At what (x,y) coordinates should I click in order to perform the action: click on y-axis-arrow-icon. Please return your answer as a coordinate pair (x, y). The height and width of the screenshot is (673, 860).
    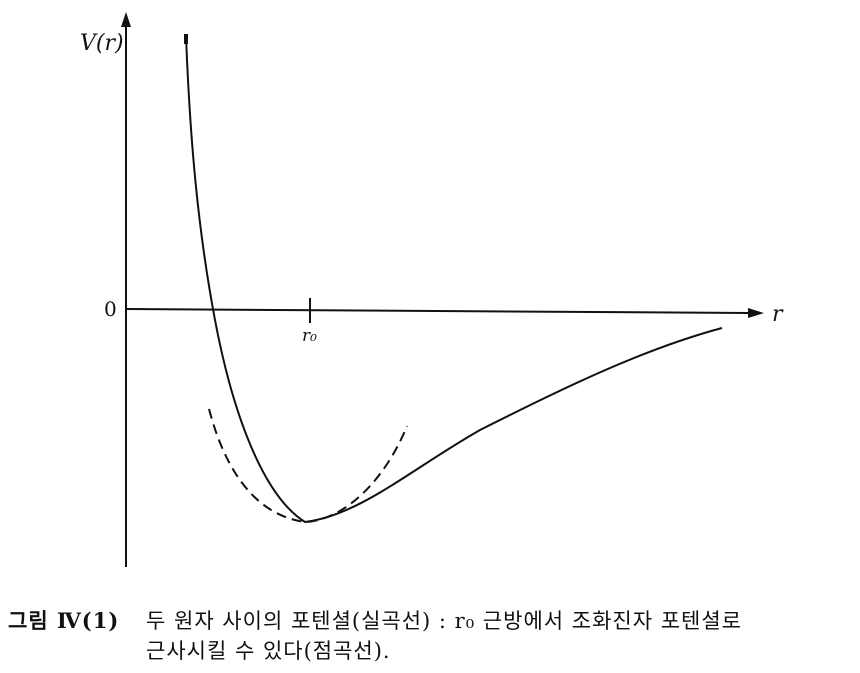
    Looking at the image, I should click on (126, 19).